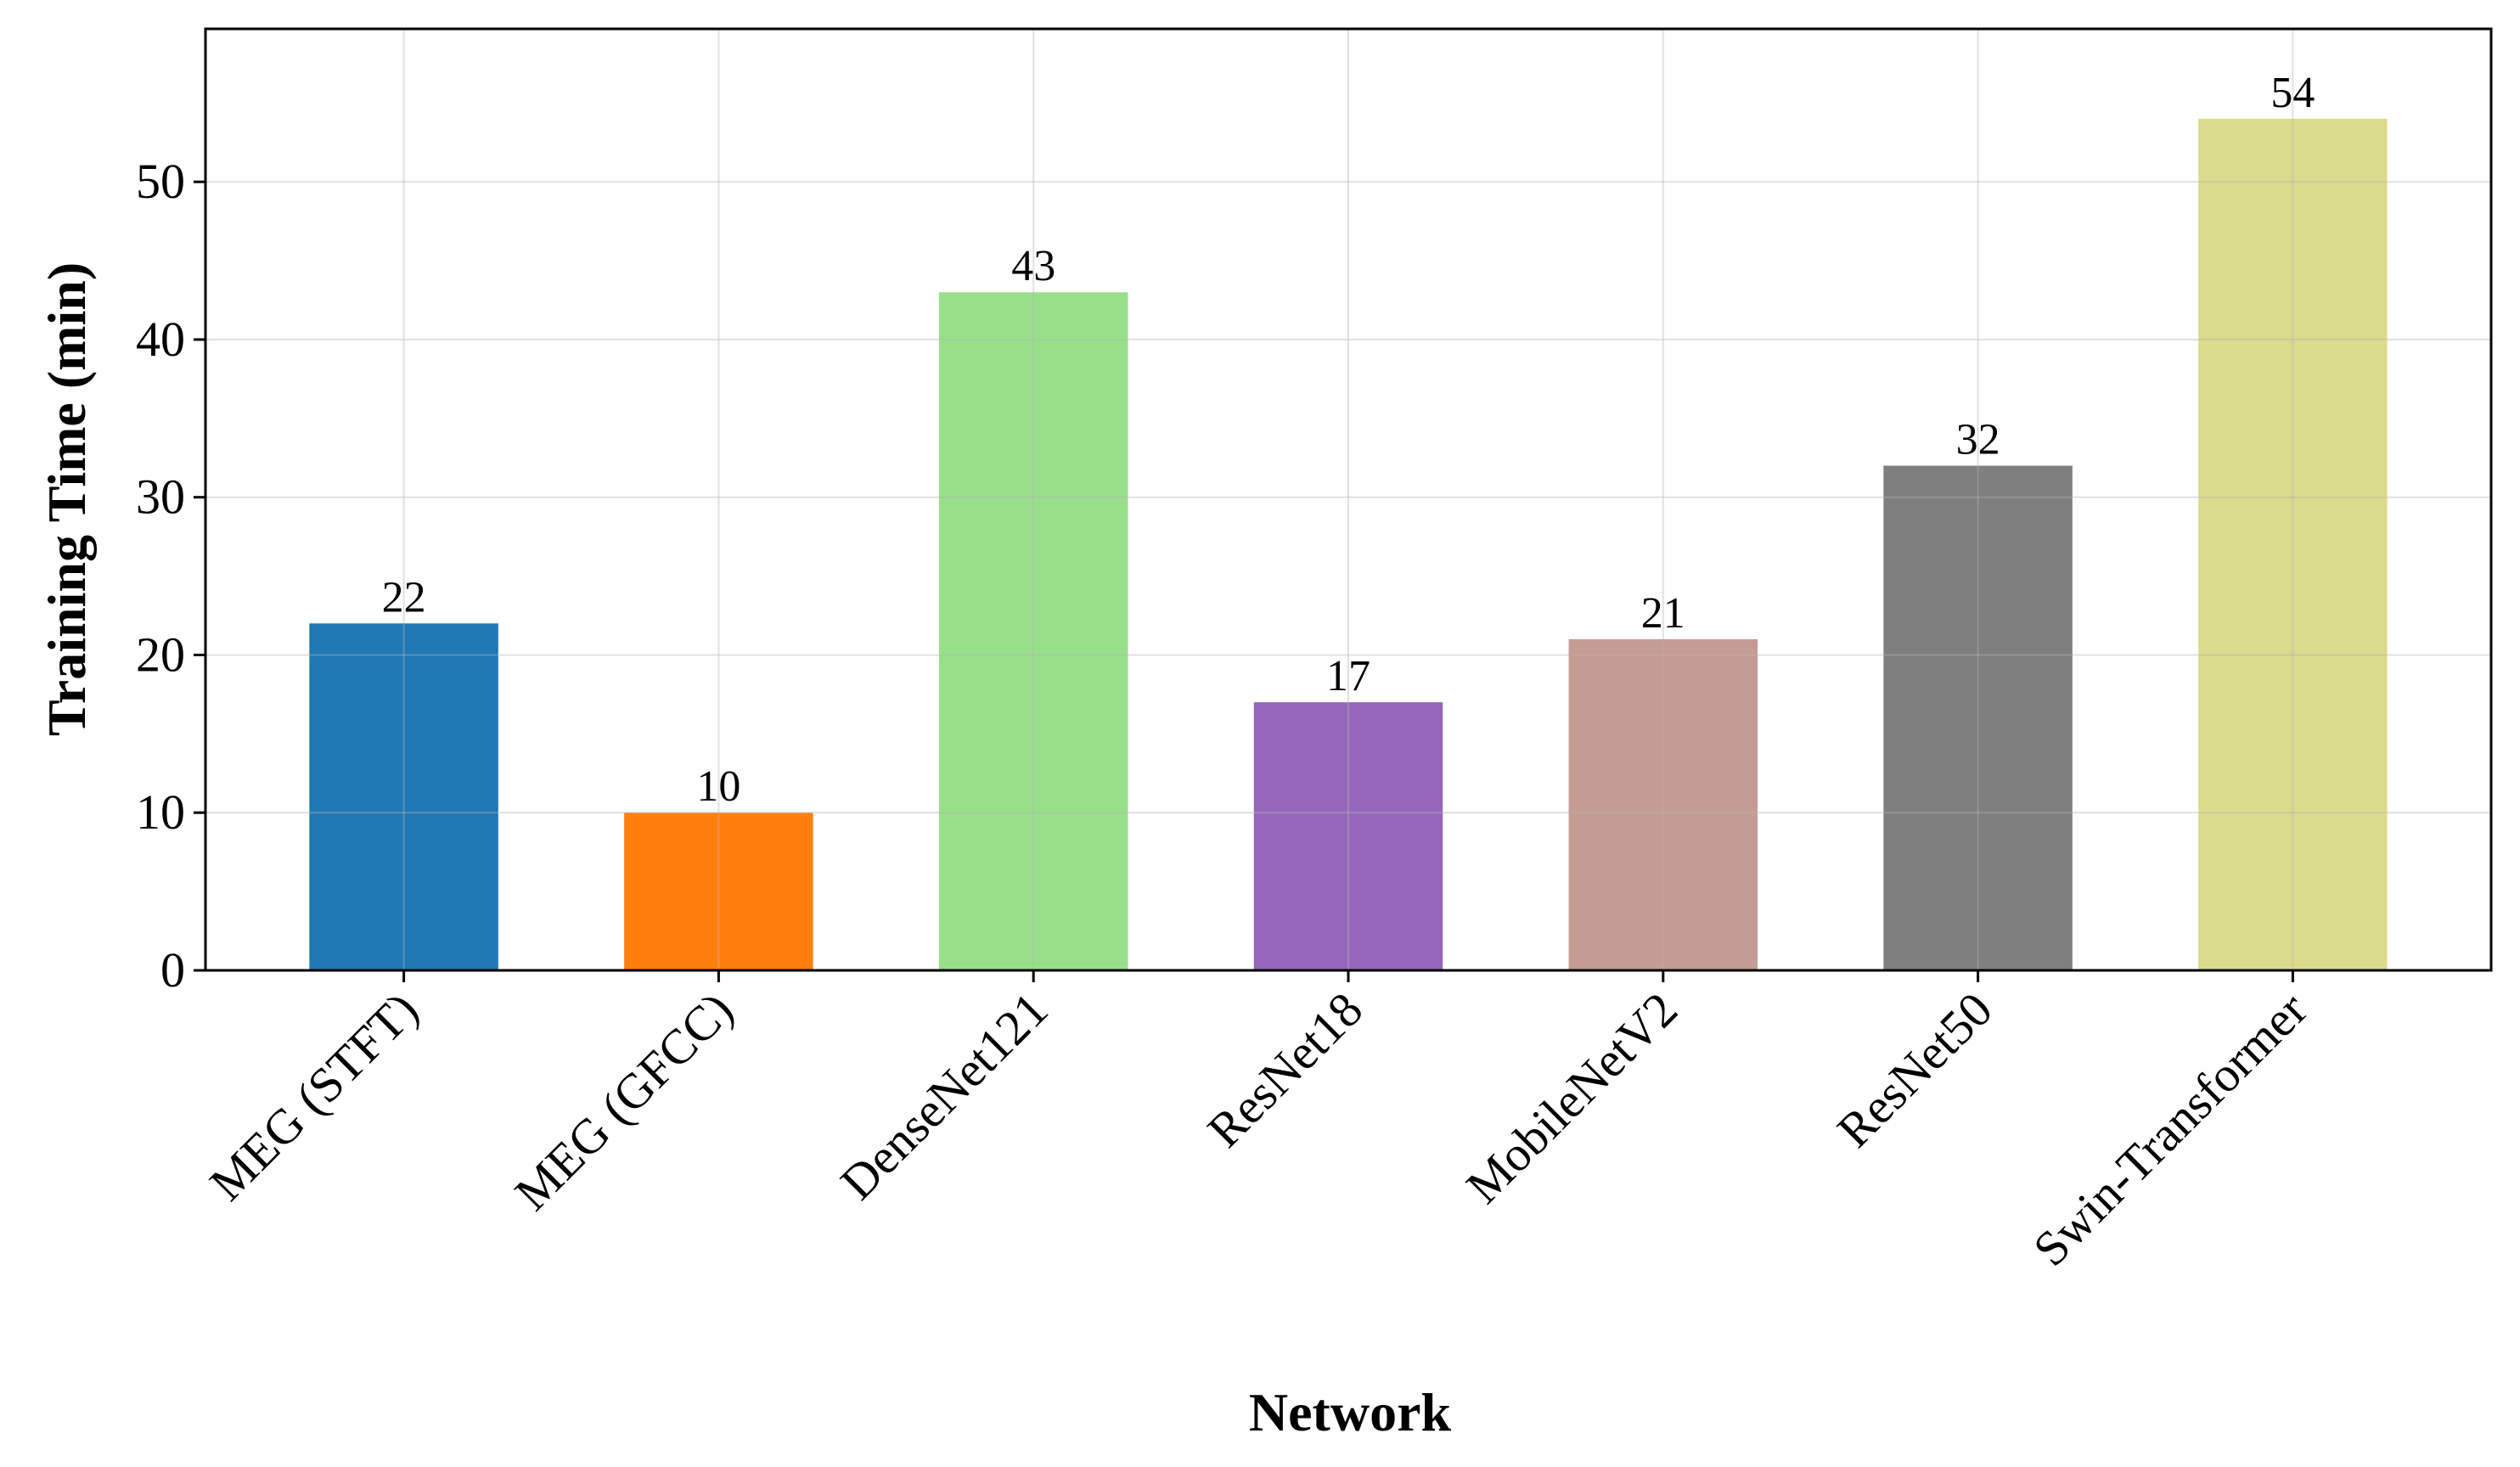  What do you see at coordinates (2169, 1128) in the screenshot?
I see `x-tick-label: Swin-Transformer` at bounding box center [2169, 1128].